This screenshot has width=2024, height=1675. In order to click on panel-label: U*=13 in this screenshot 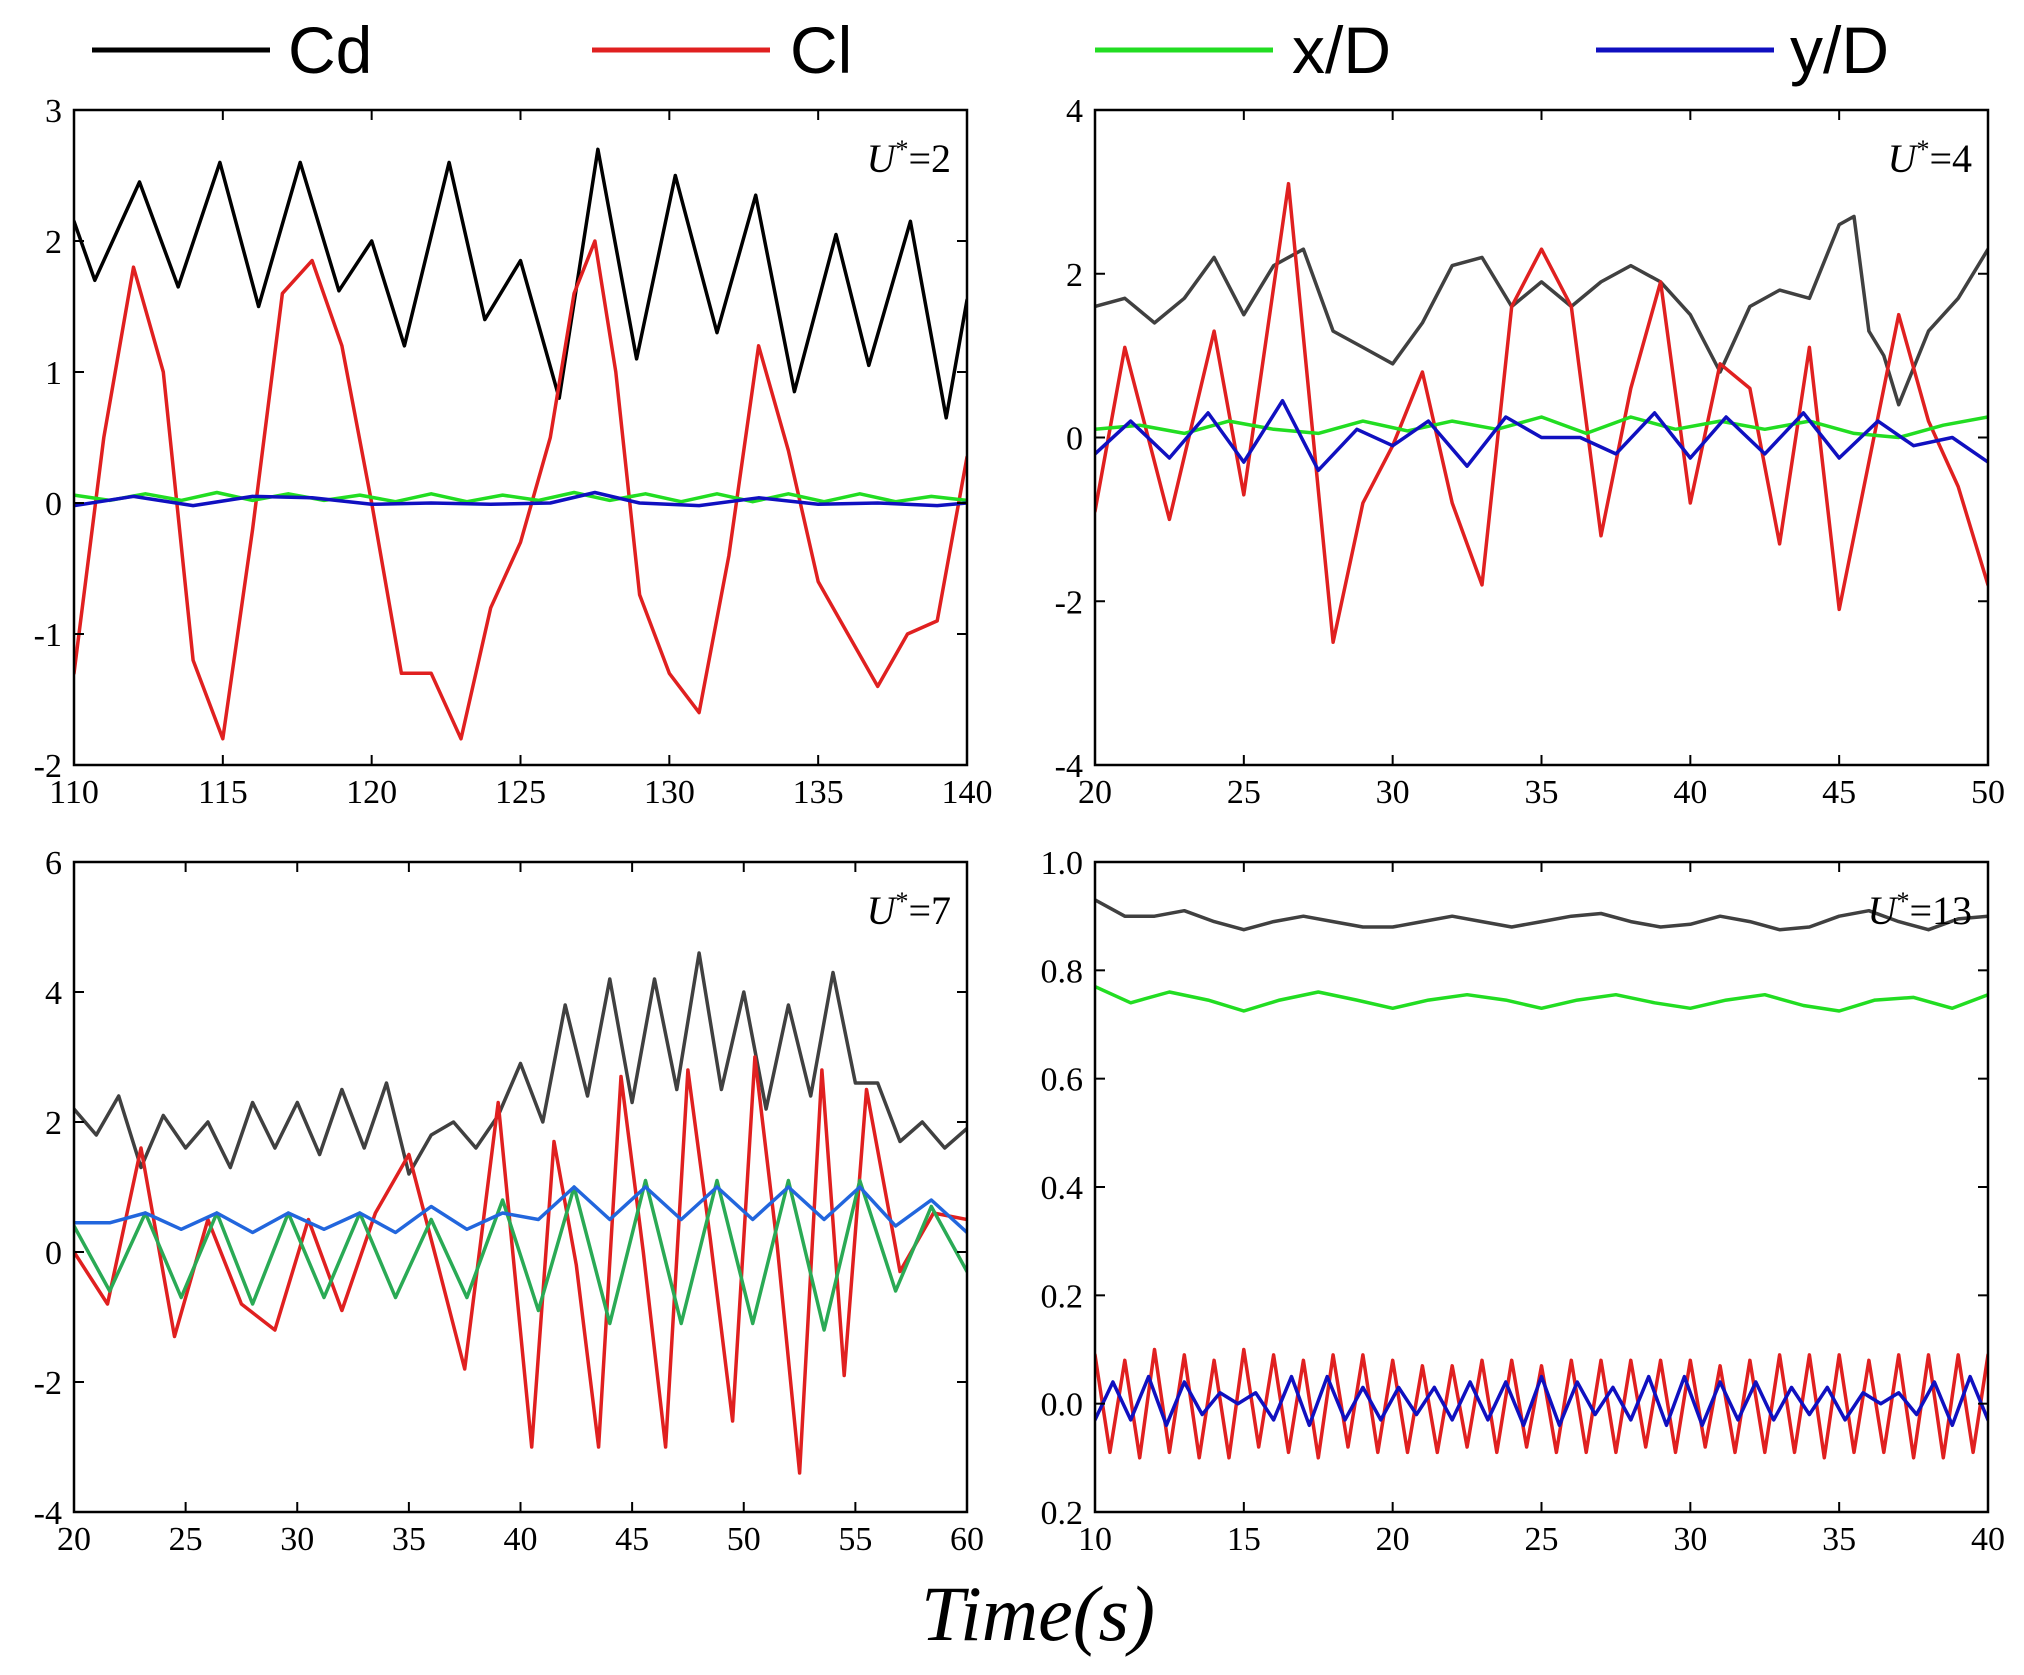, I will do `click(1920, 910)`.